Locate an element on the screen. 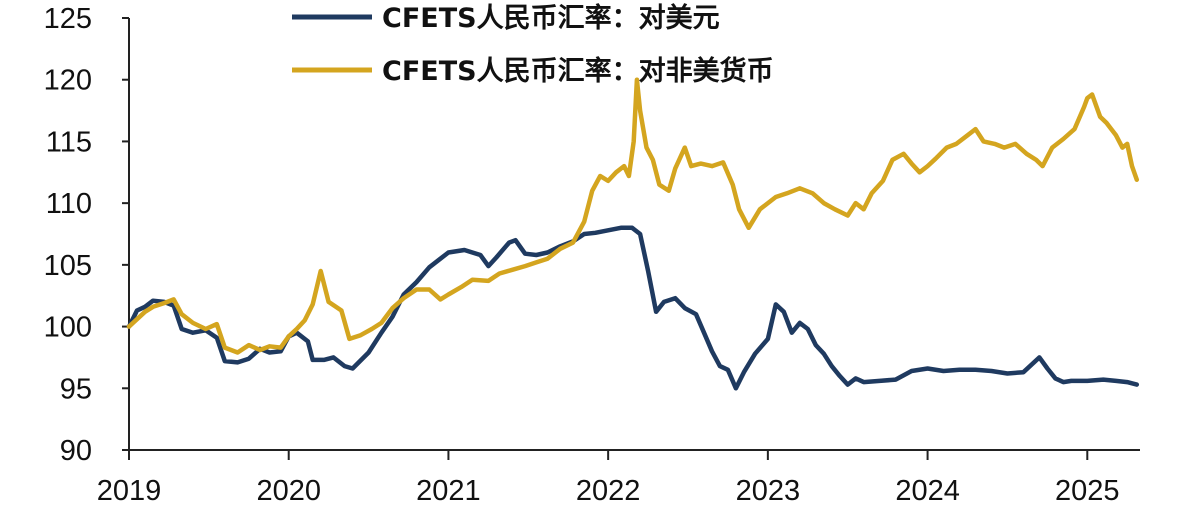 This screenshot has height=505, width=1187. y-tick-label: 110 is located at coordinates (69, 204).